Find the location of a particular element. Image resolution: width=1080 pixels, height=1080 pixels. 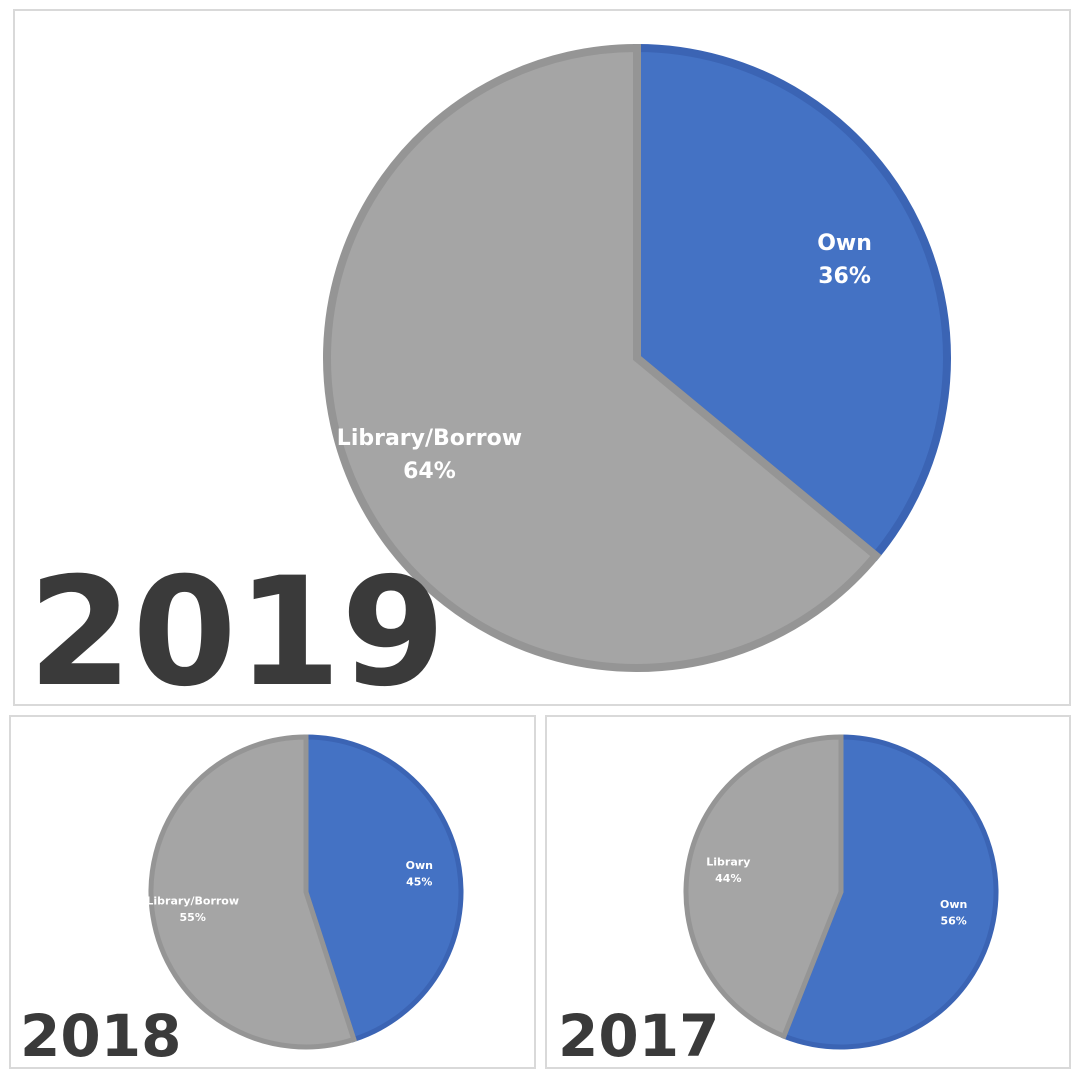

chart-title: 2019 is located at coordinates (236, 633).